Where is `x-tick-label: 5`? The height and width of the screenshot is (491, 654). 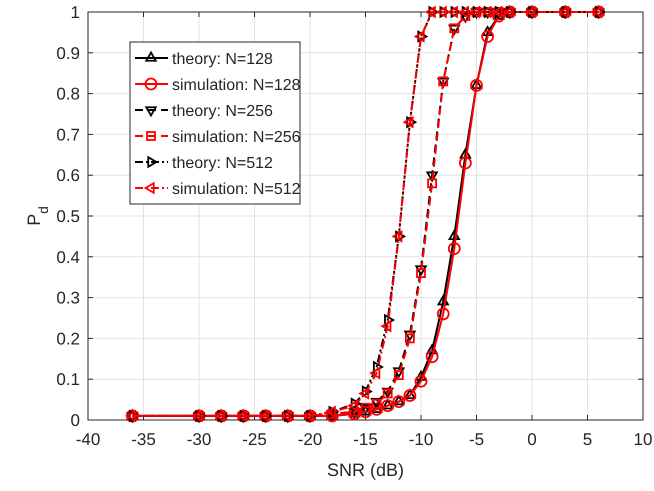
x-tick-label: 5 is located at coordinates (587, 439).